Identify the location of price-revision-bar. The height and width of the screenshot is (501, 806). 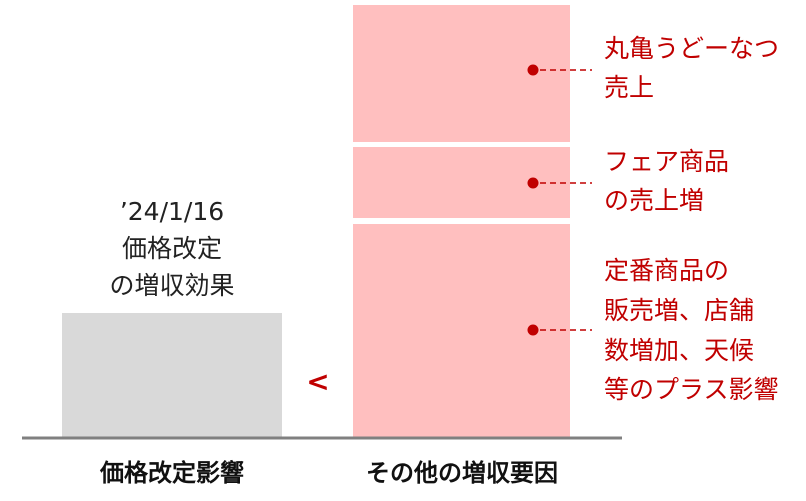
(172, 375).